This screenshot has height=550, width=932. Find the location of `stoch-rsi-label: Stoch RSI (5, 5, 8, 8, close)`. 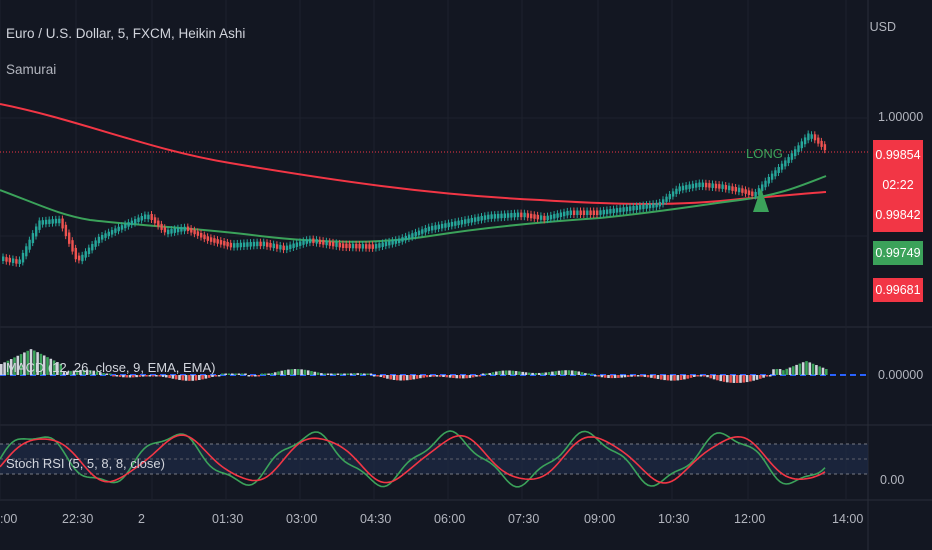

stoch-rsi-label: Stoch RSI (5, 5, 8, 8, close) is located at coordinates (85, 463).